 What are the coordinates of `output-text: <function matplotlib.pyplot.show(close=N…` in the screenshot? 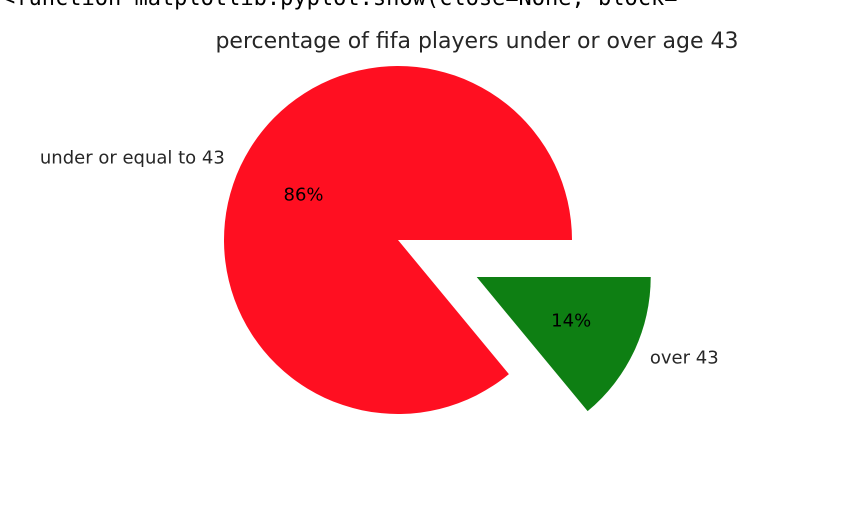 It's located at (340, 6).